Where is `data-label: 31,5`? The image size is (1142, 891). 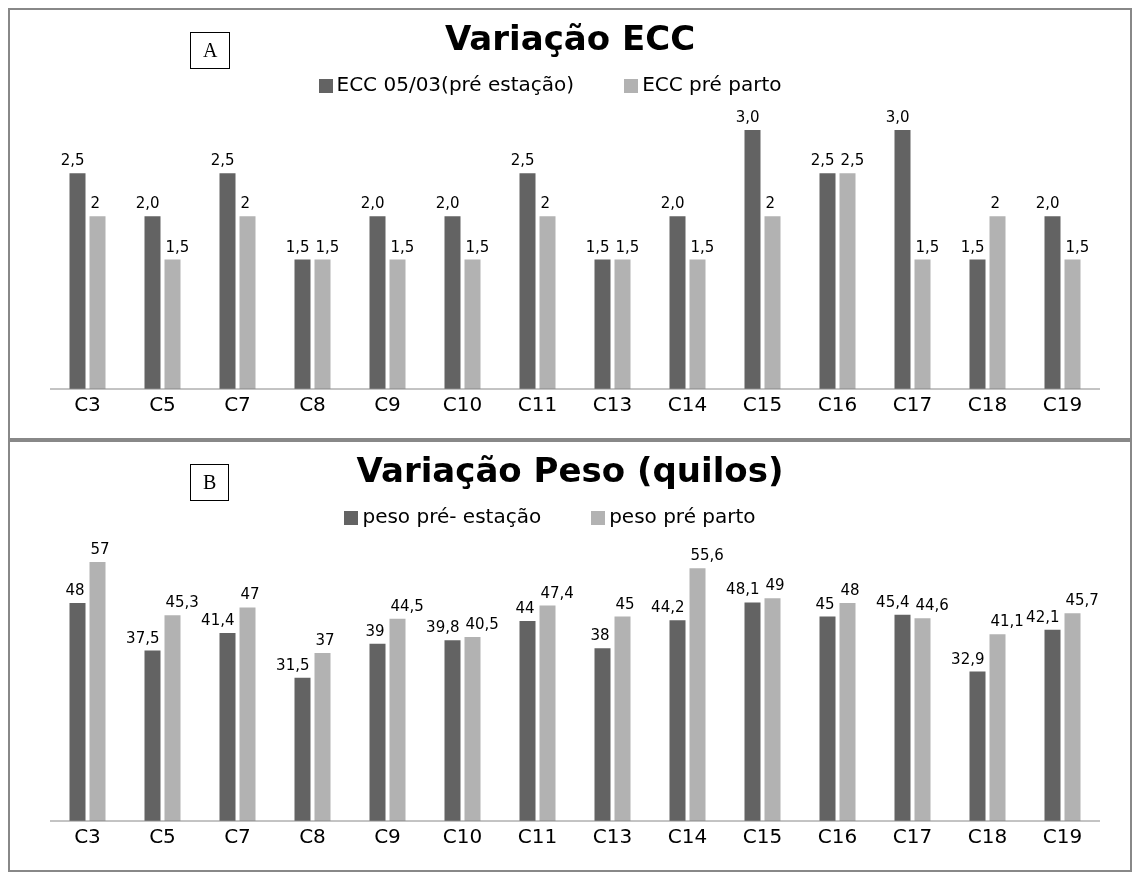 data-label: 31,5 is located at coordinates (293, 664).